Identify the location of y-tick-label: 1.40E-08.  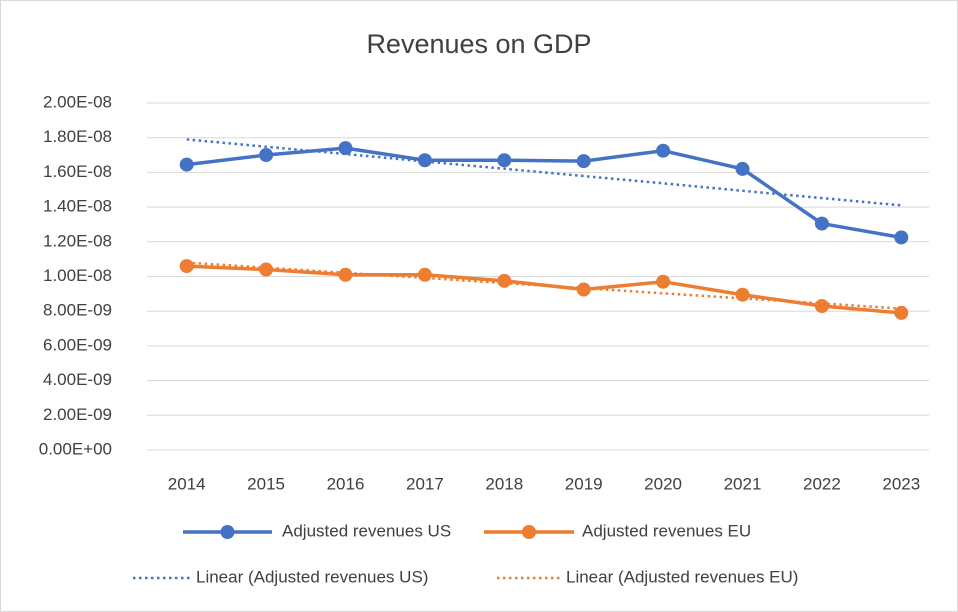
(77, 206).